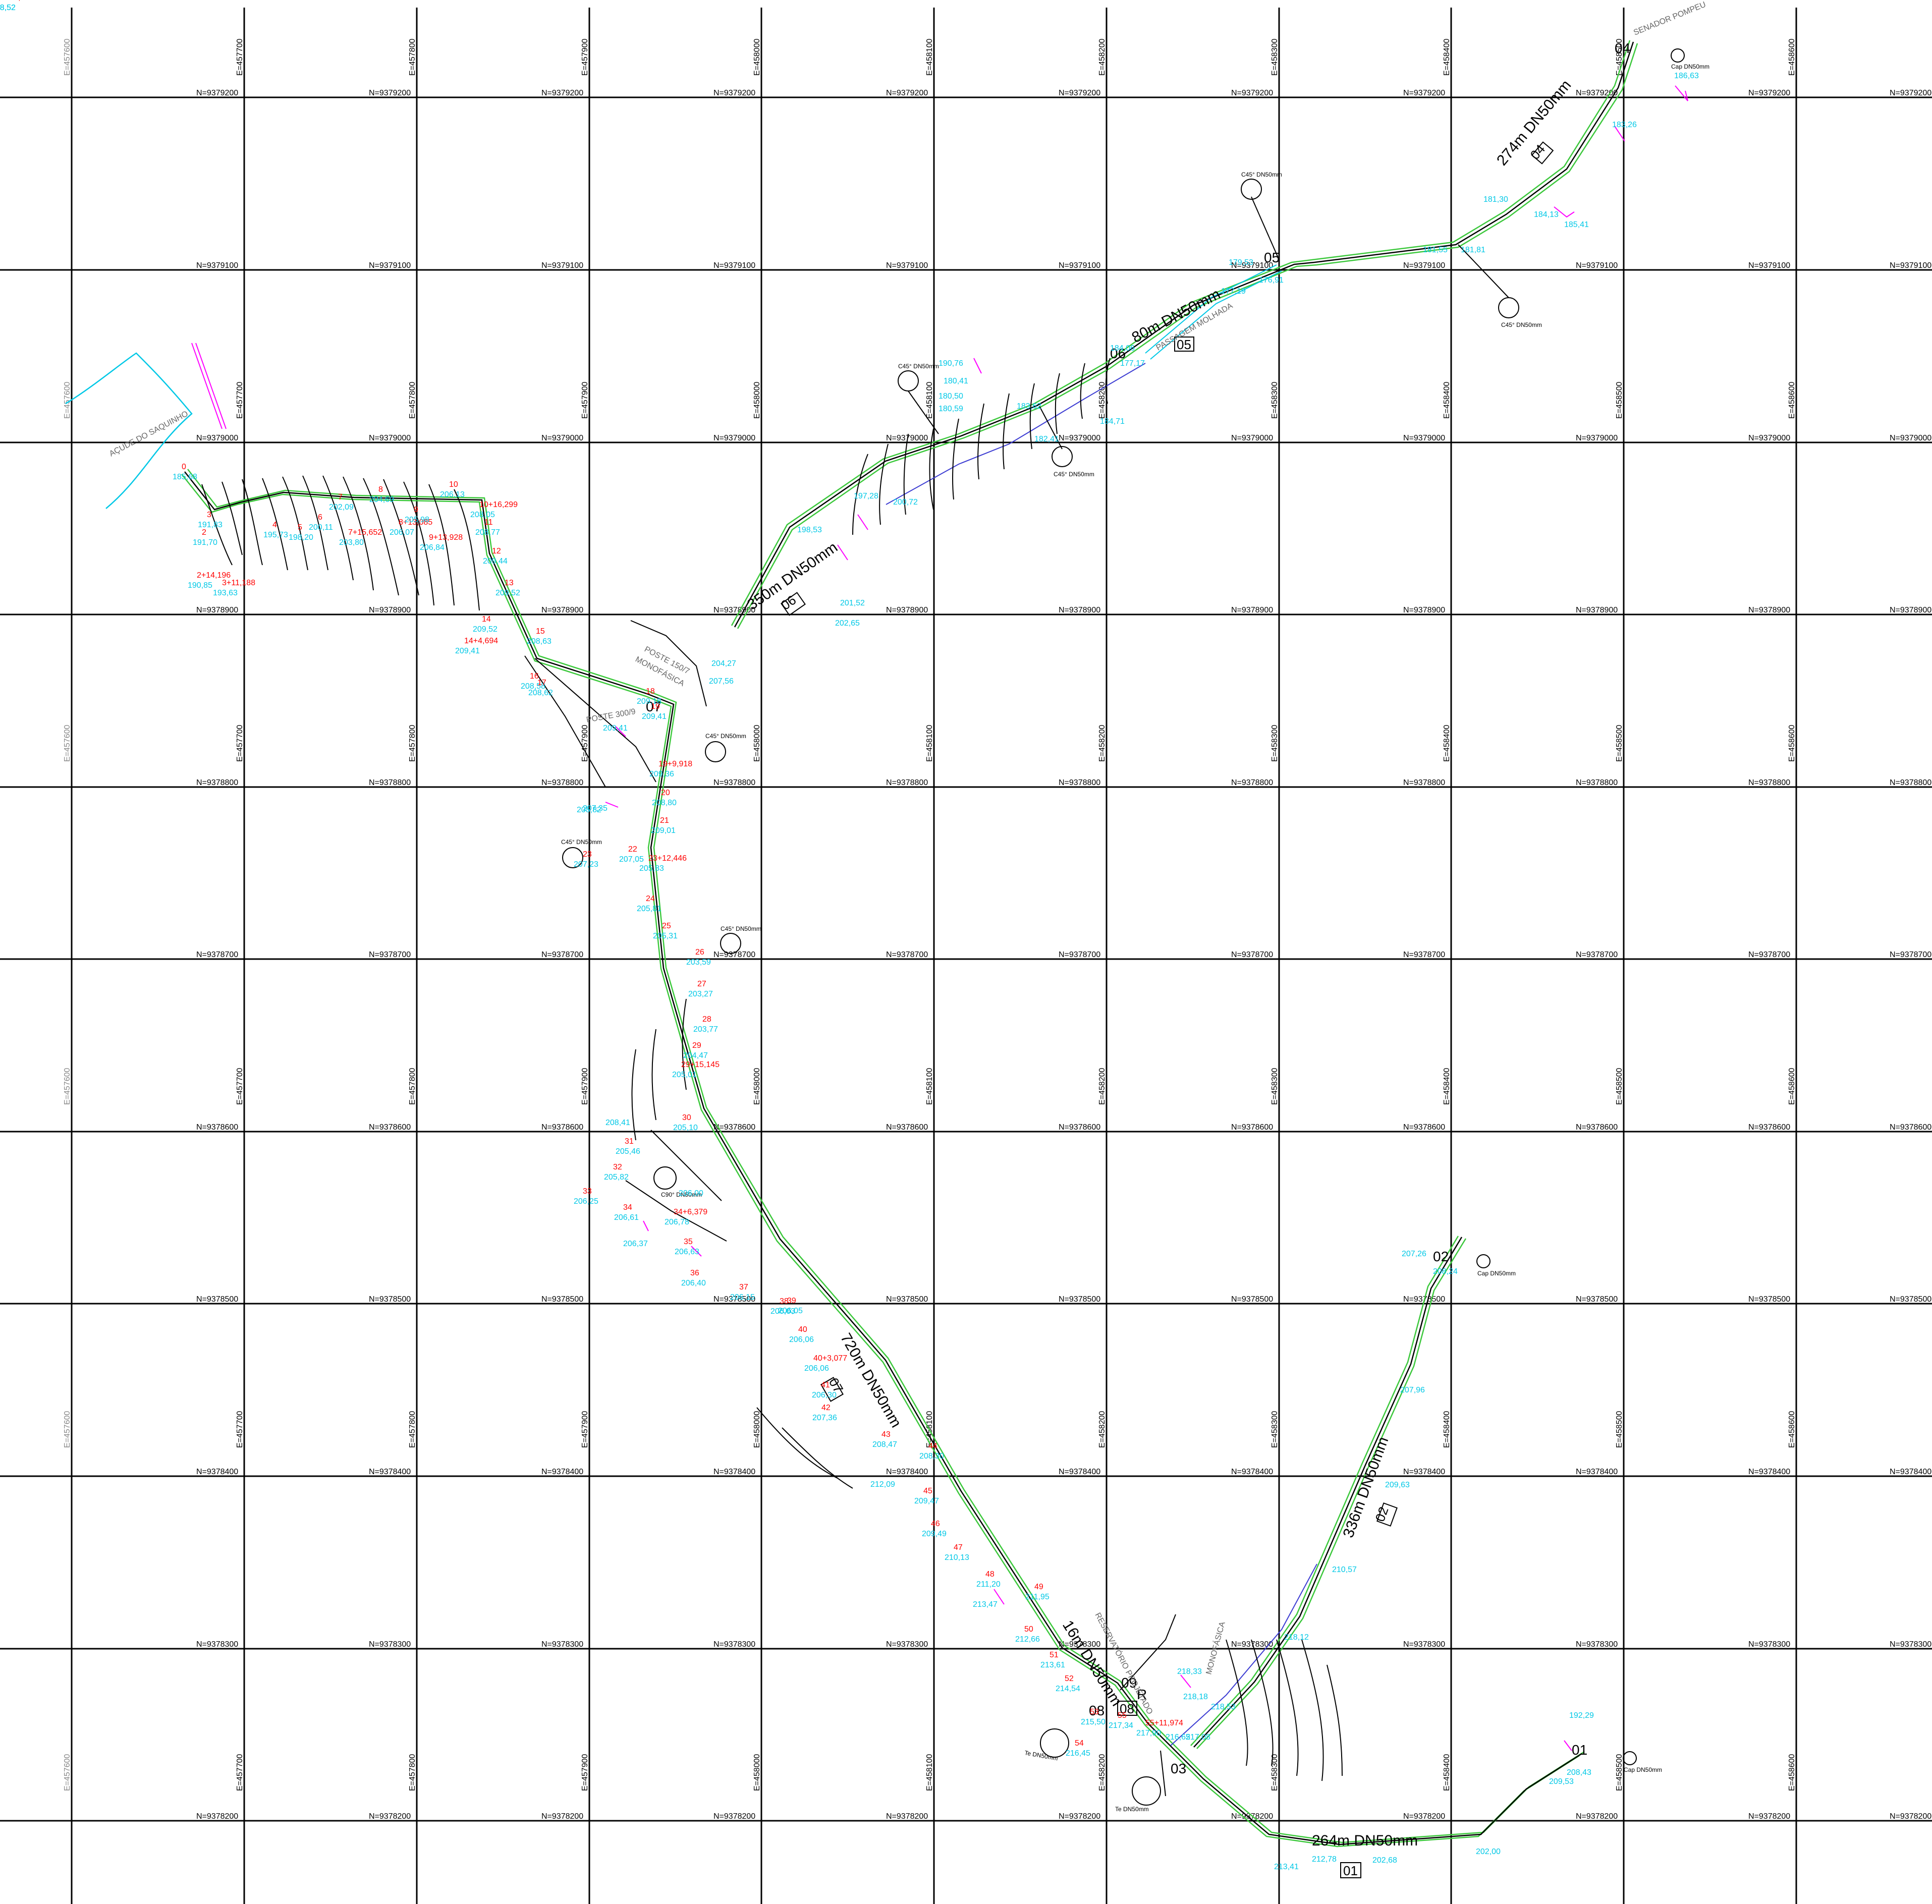 The height and width of the screenshot is (1904, 1932). What do you see at coordinates (824, 1395) in the screenshot?
I see `station-elevation: 206,30` at bounding box center [824, 1395].